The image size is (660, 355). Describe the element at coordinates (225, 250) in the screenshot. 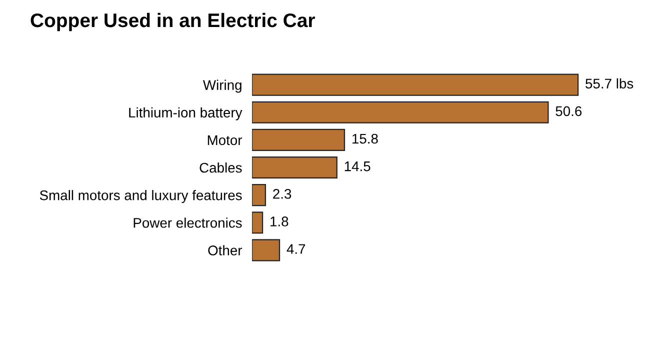

I see `y-tick-label: Other` at that location.